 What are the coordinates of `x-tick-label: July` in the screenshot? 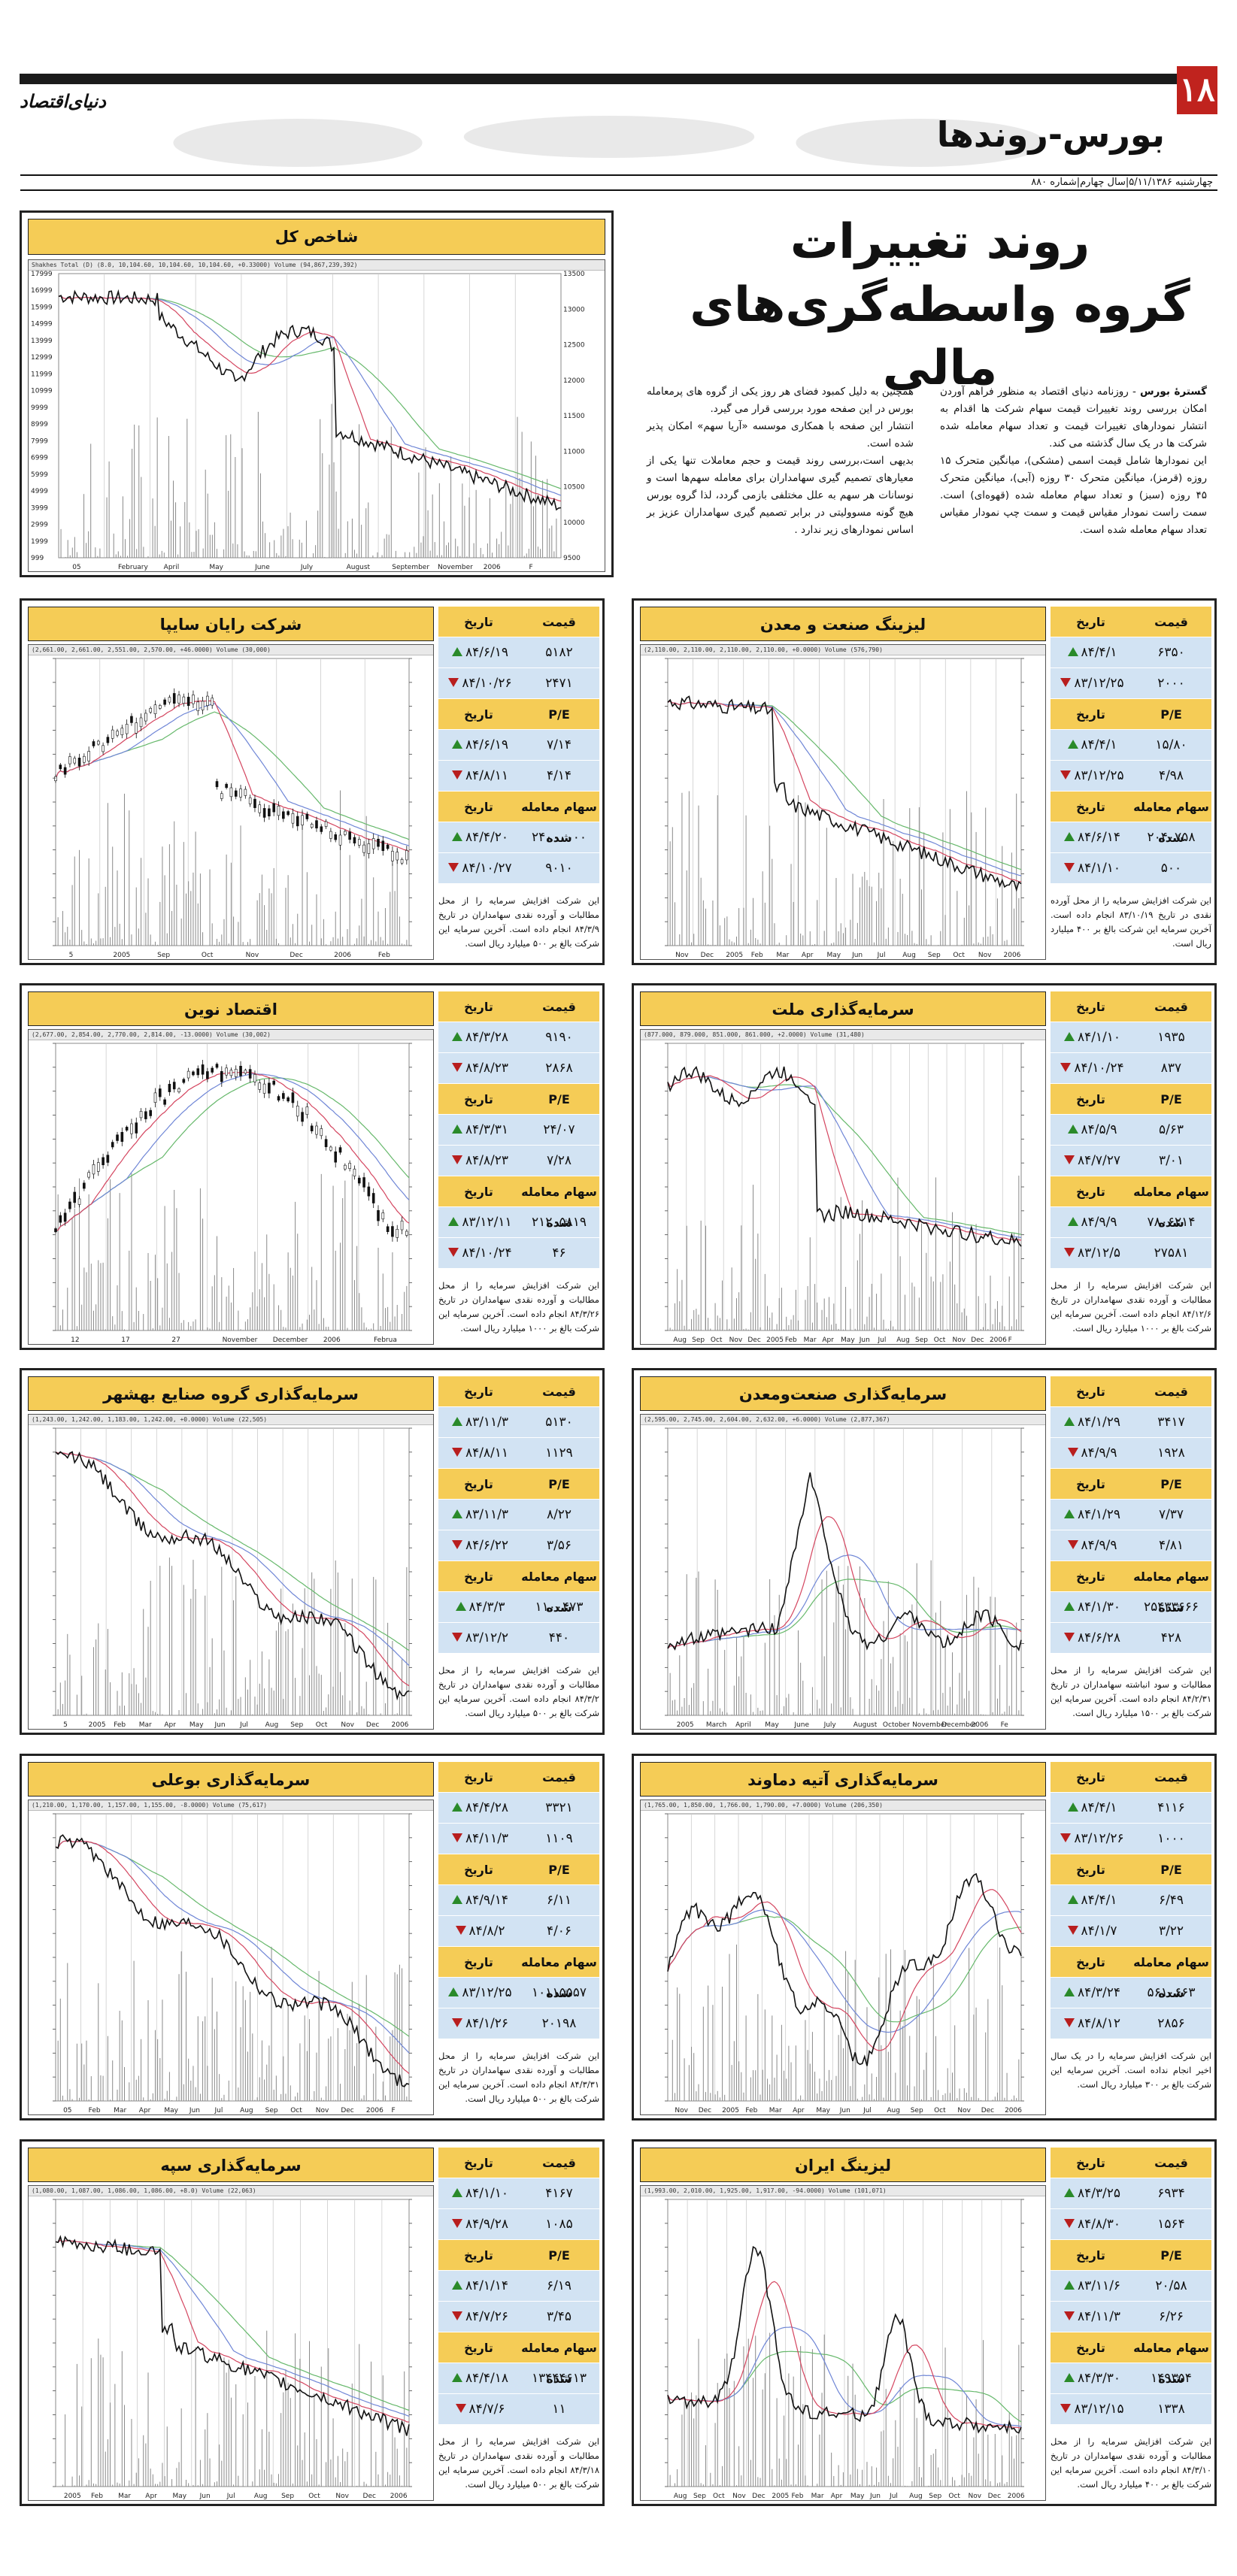 It's located at (830, 1725).